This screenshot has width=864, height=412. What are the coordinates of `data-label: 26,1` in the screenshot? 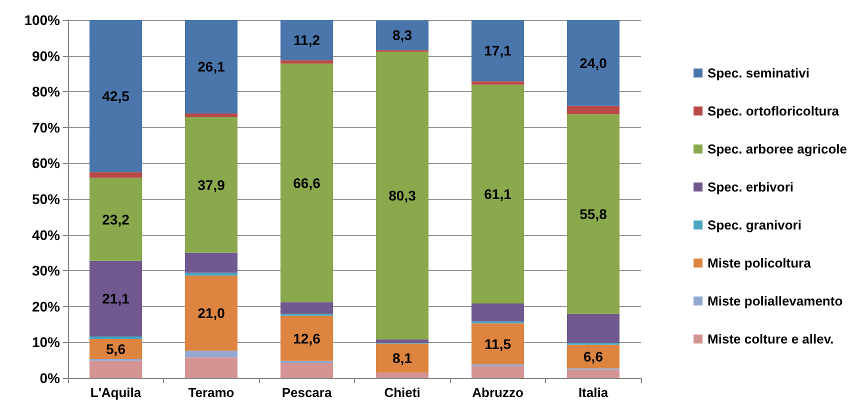 It's located at (212, 66).